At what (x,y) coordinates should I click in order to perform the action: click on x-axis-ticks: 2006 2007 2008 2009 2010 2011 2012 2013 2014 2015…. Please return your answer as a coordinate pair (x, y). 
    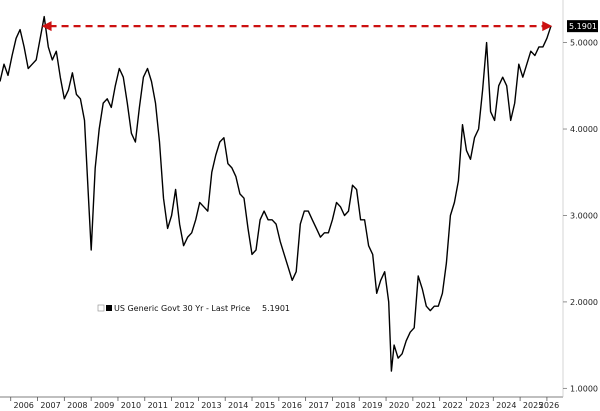
    Looking at the image, I should click on (284, 403).